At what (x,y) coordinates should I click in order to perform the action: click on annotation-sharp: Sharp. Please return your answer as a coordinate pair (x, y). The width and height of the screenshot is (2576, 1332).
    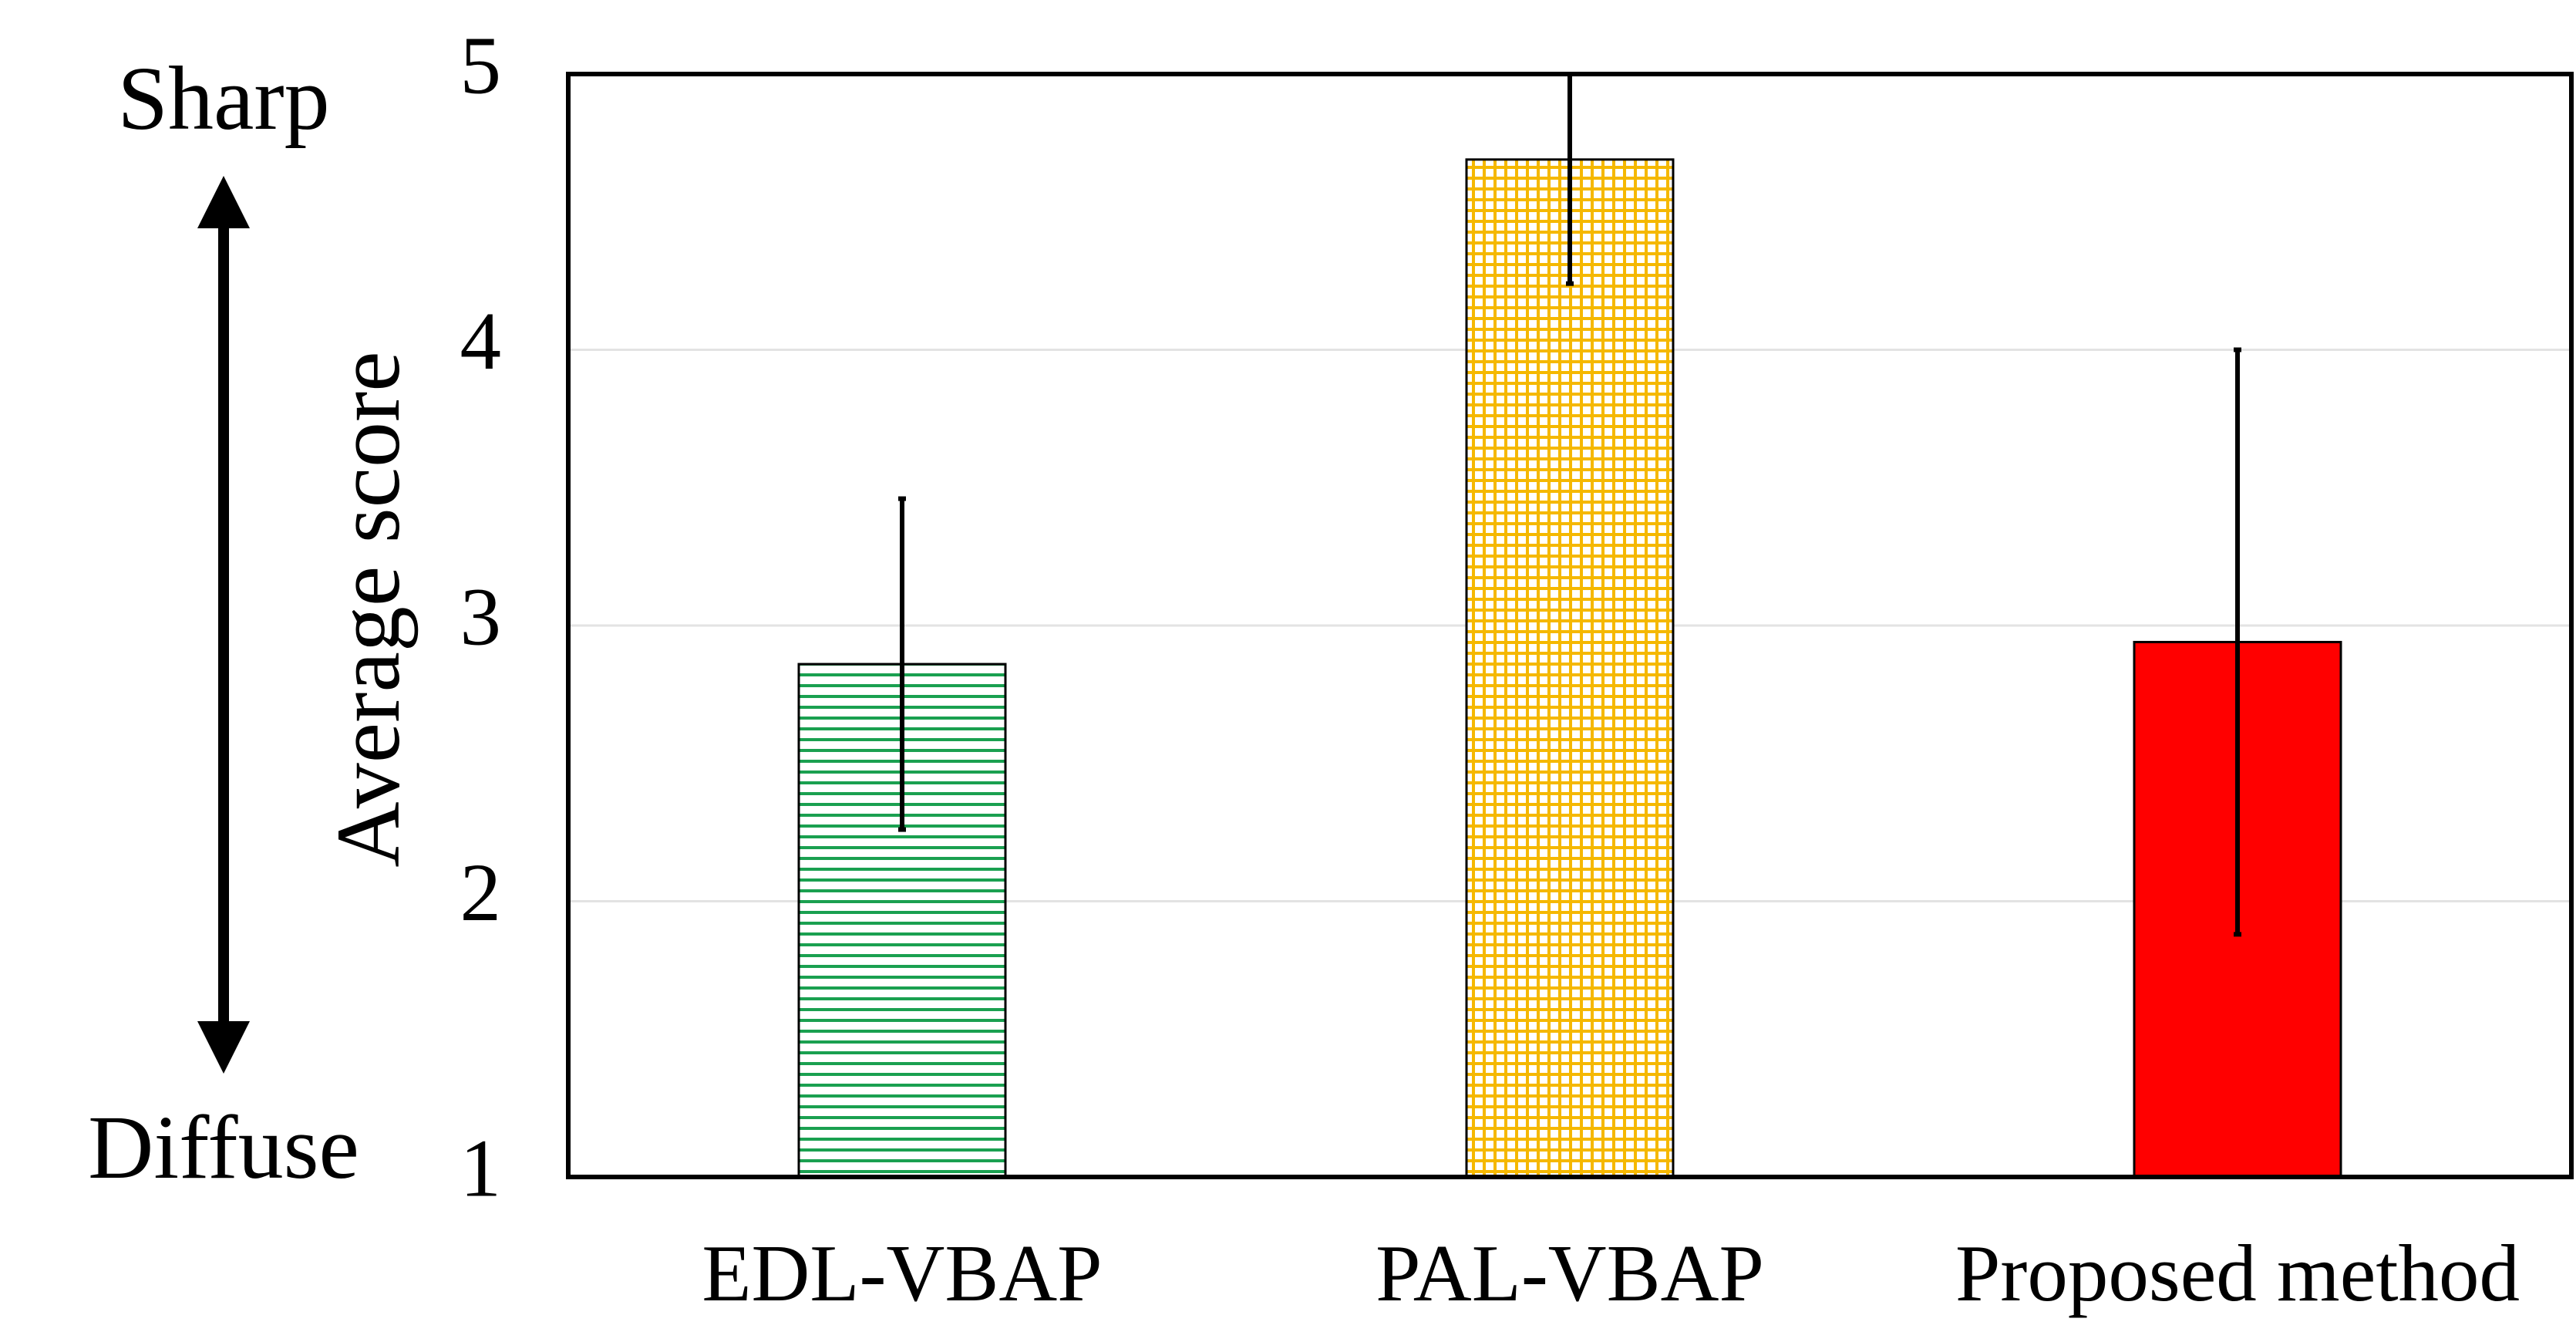
    Looking at the image, I should click on (223, 98).